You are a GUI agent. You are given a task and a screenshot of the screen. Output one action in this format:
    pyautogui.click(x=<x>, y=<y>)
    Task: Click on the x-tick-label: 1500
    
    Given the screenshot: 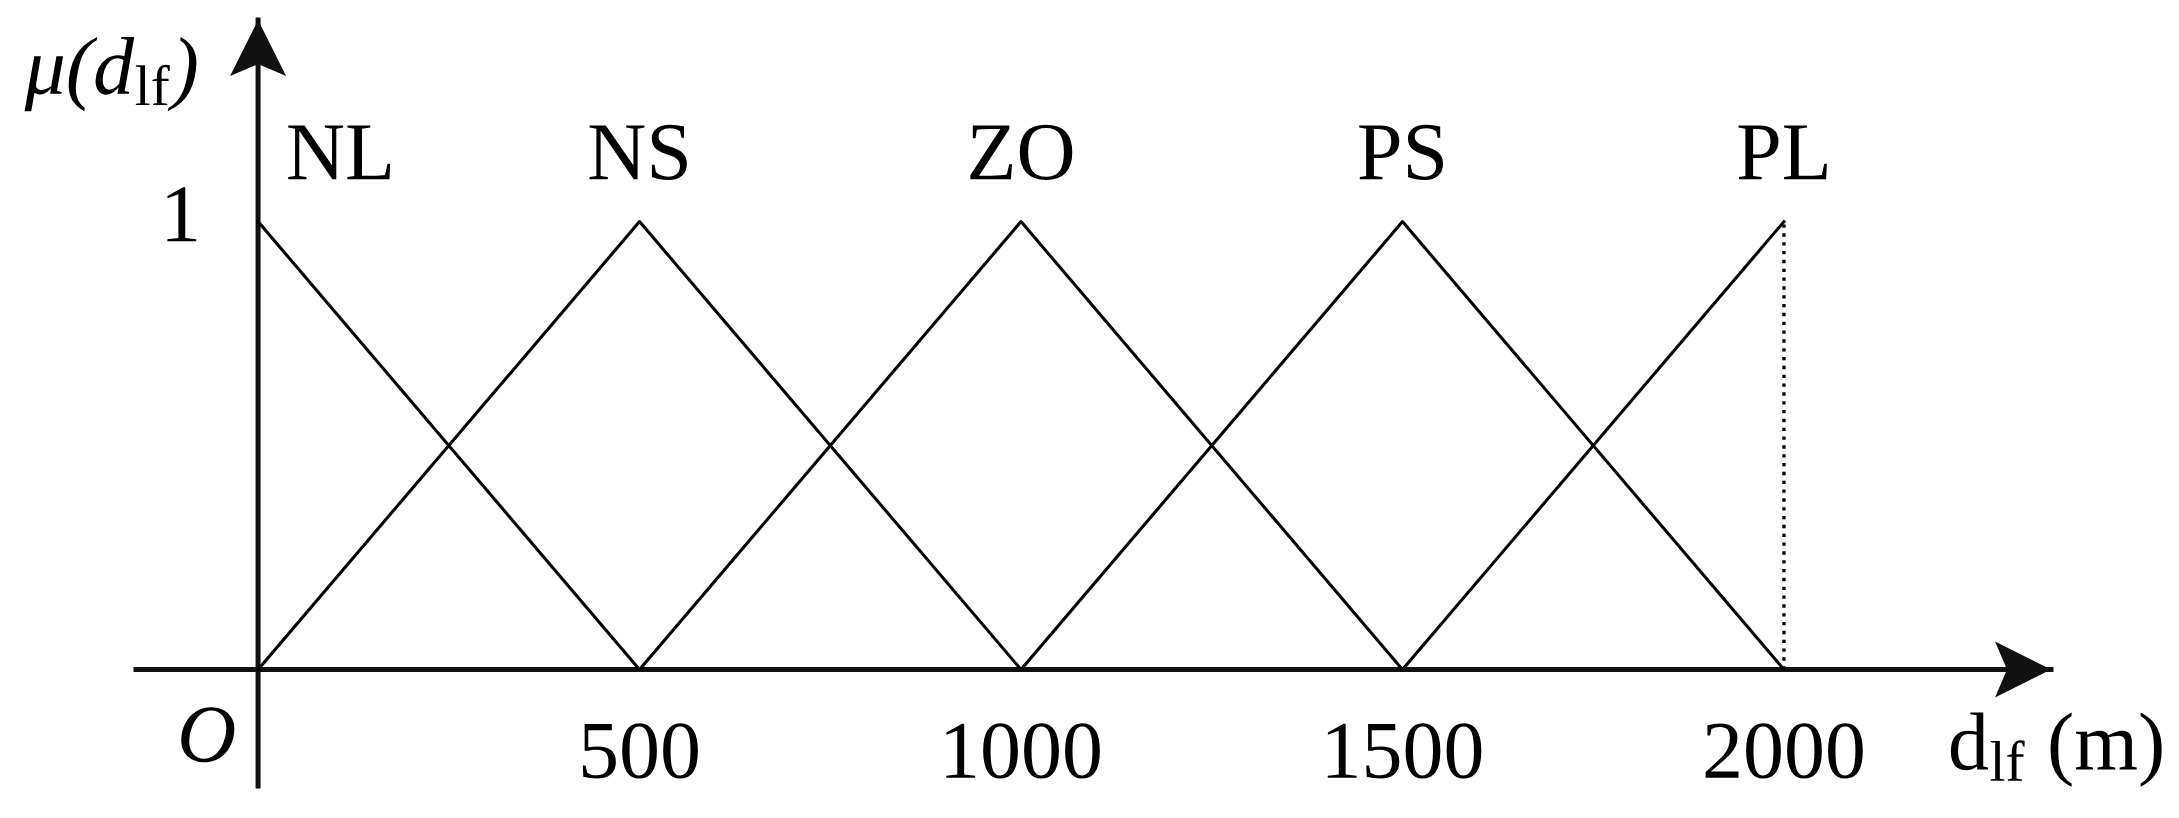 What is the action you would take?
    pyautogui.click(x=1404, y=751)
    